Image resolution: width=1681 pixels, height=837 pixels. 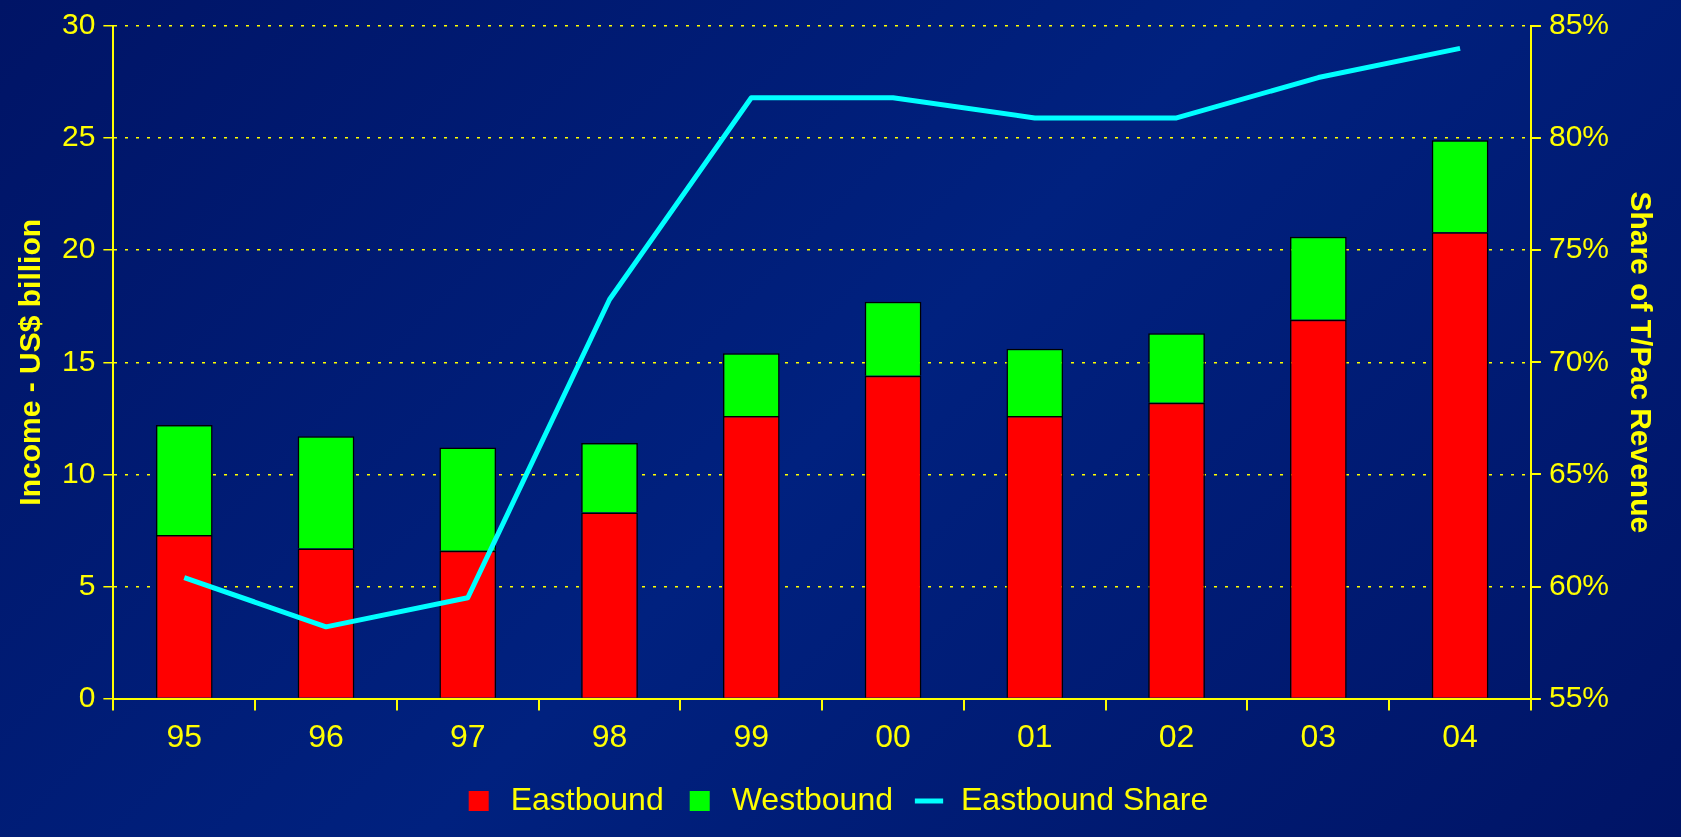 What do you see at coordinates (78, 136) in the screenshot?
I see `y-tick-label: 25` at bounding box center [78, 136].